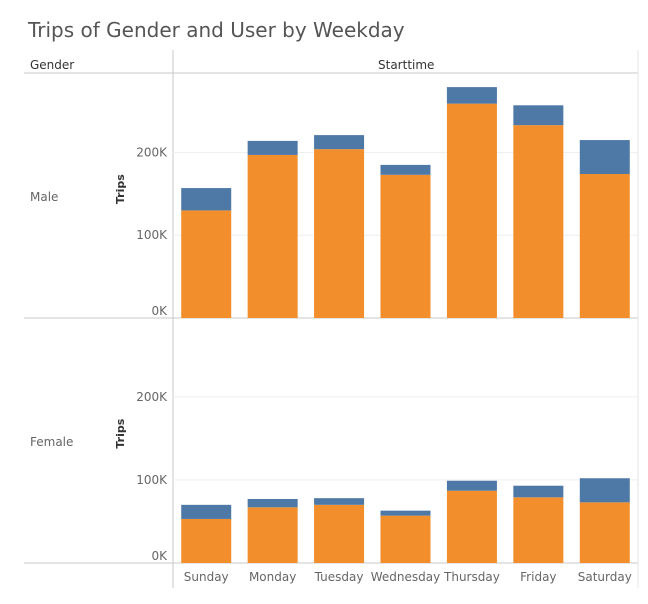 This screenshot has width=648, height=604. What do you see at coordinates (471, 95) in the screenshot?
I see `bar-segment-male-thursday-upper` at bounding box center [471, 95].